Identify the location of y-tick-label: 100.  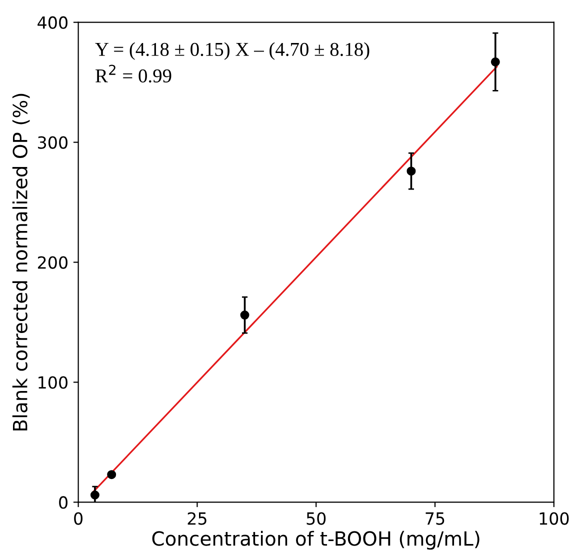
(53, 382).